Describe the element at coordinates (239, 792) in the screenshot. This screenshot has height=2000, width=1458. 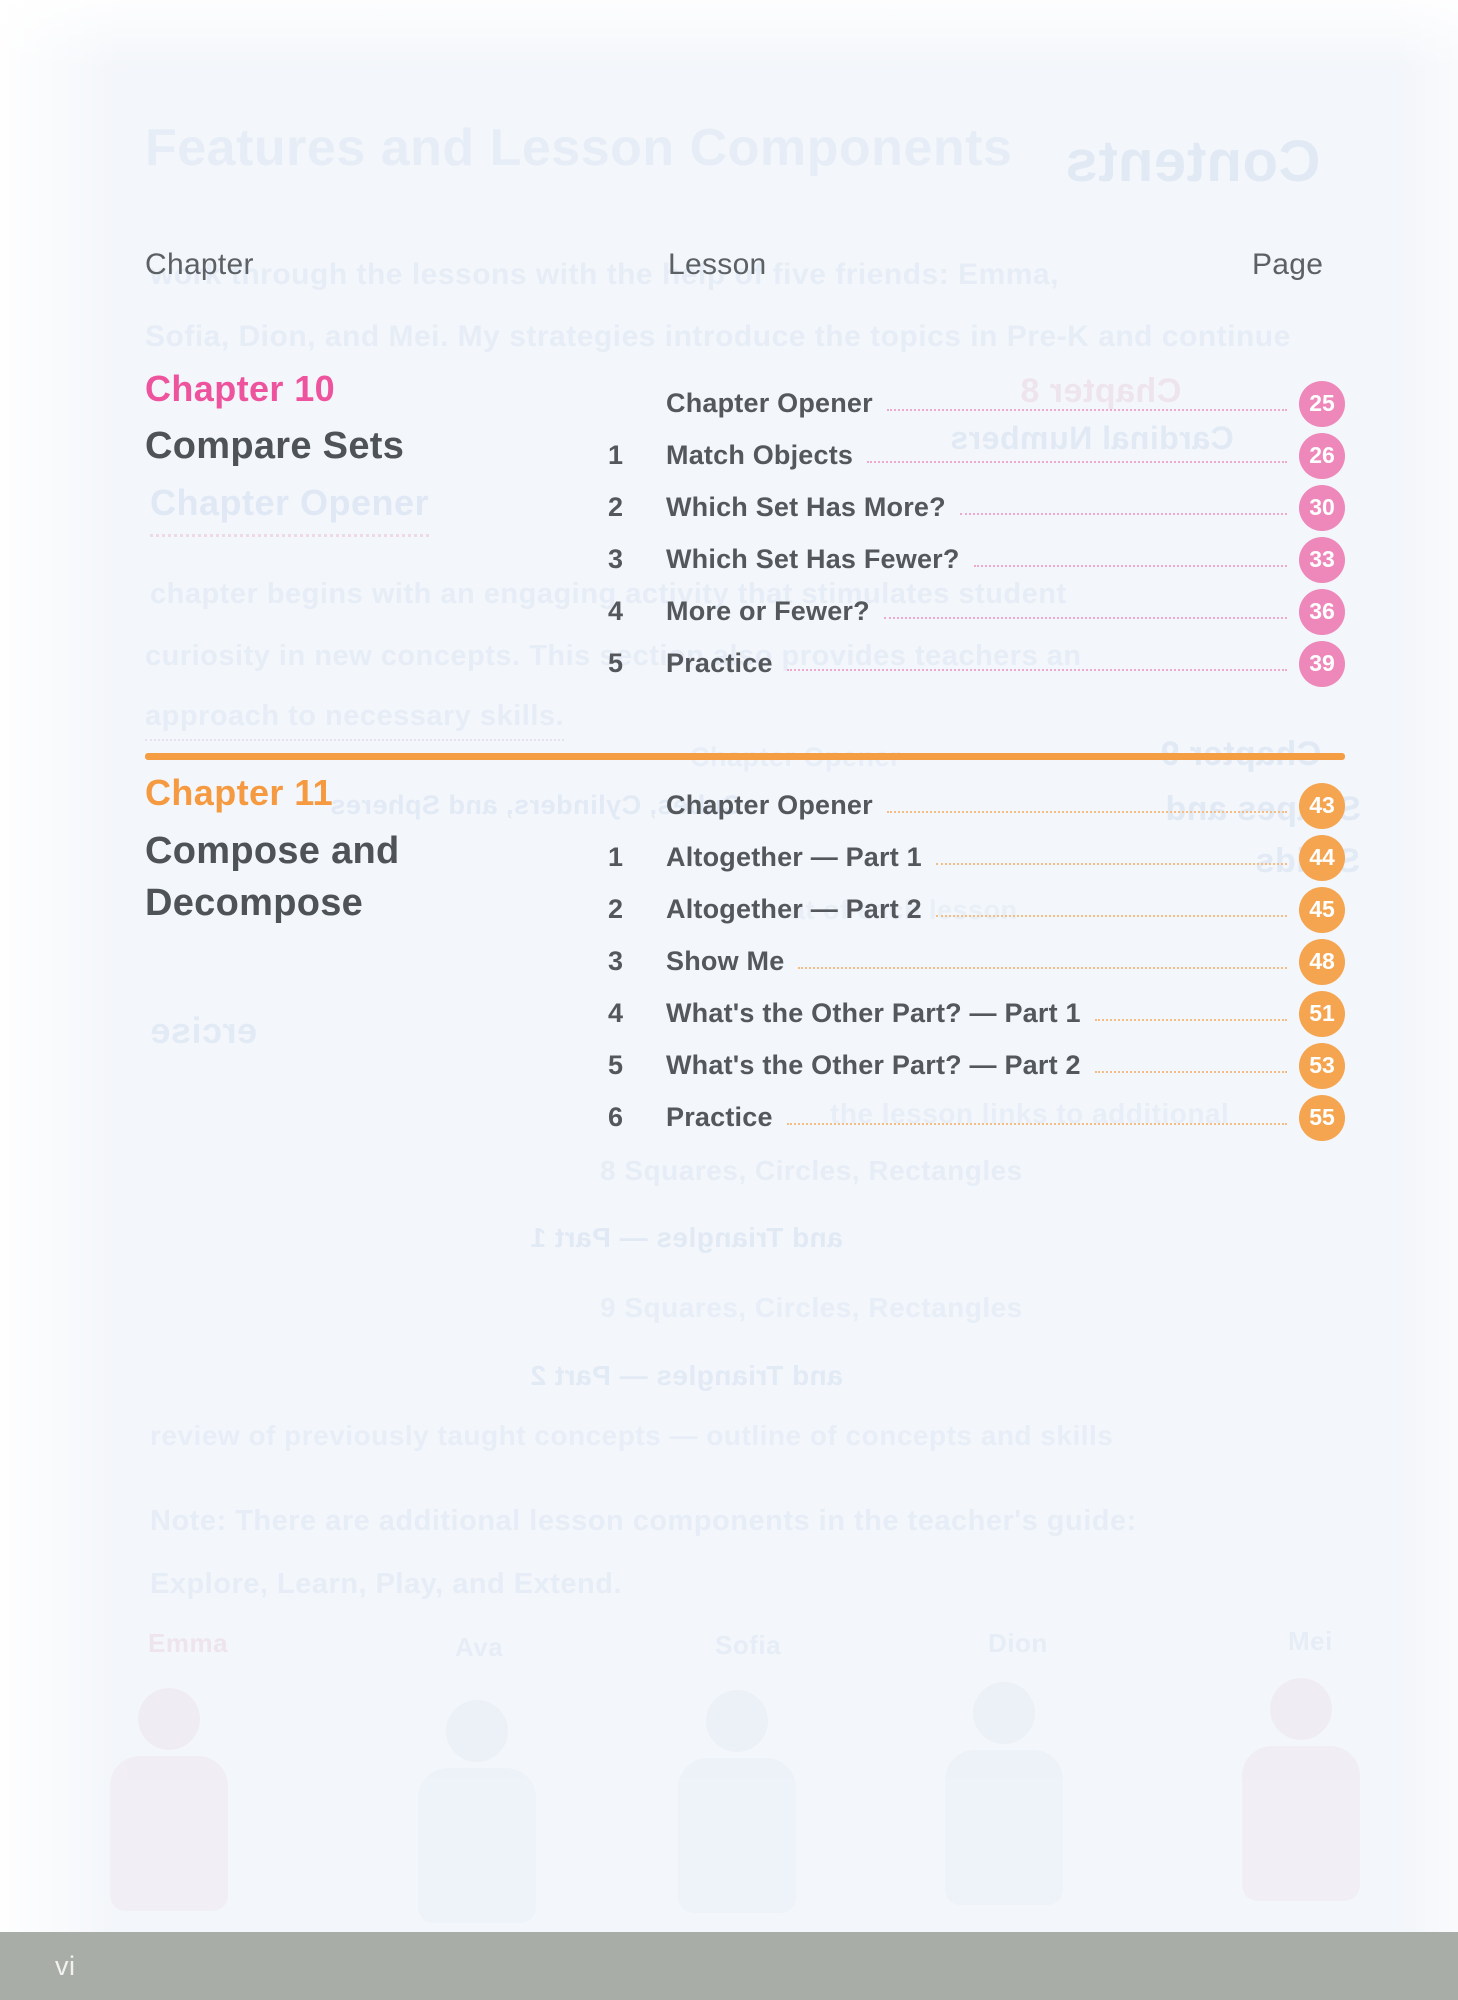
I see `chapter11-label: Chapter 11` at that location.